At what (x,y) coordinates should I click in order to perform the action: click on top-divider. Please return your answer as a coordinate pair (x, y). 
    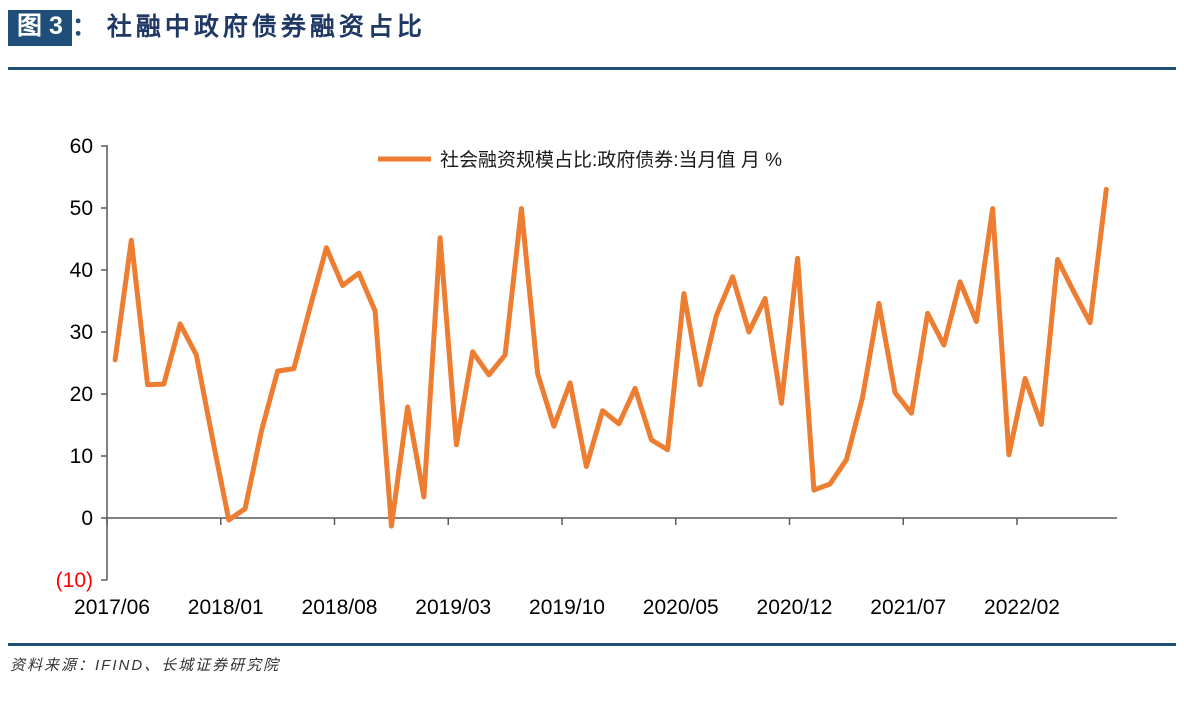
    Looking at the image, I should click on (592, 68).